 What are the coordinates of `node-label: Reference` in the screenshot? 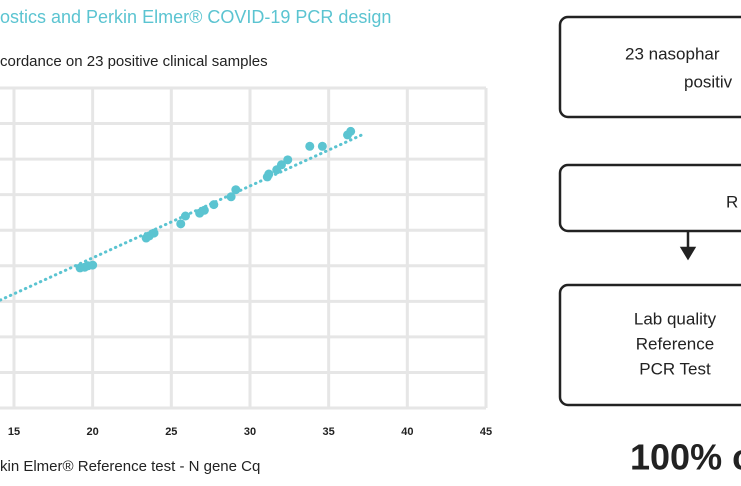 It's located at (675, 343).